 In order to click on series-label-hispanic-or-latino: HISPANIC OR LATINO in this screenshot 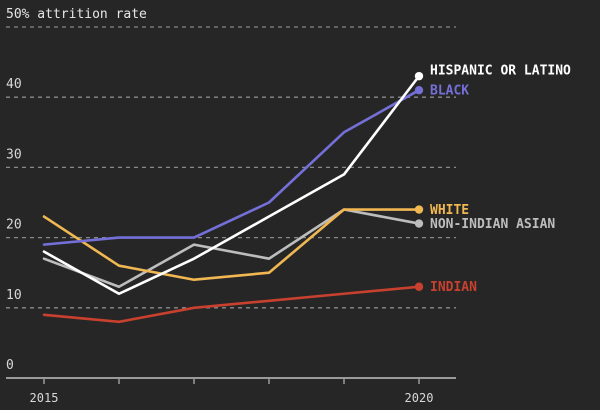, I will do `click(500, 71)`.